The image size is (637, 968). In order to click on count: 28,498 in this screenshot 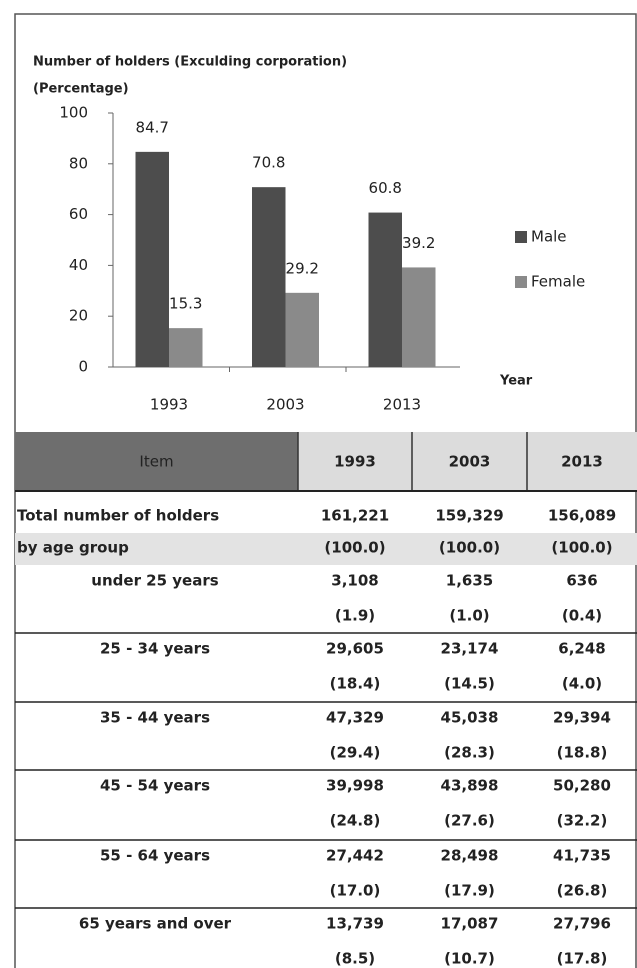, I will do `click(470, 856)`.